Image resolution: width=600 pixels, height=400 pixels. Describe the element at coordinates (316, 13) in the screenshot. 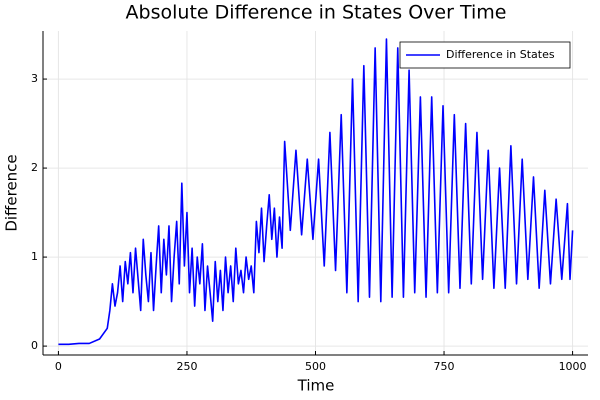

I see `chart-title: Absolute Difference in States Over Time` at that location.